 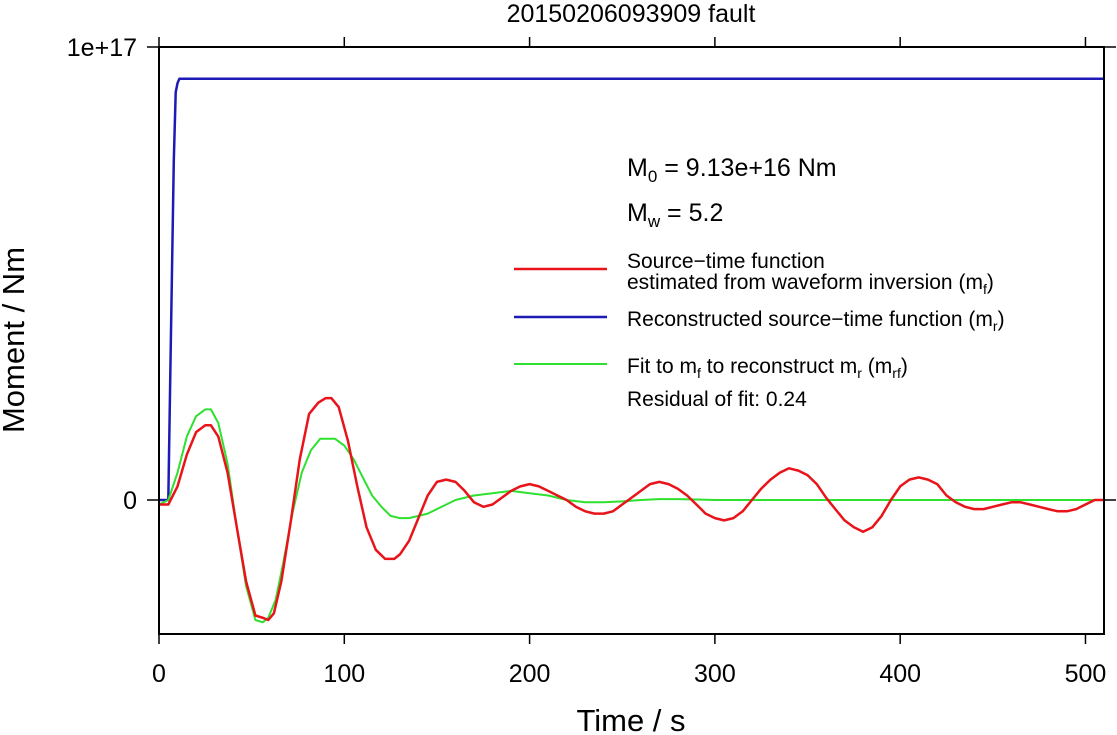 What do you see at coordinates (530, 674) in the screenshot?
I see `x-tick-label: 200` at bounding box center [530, 674].